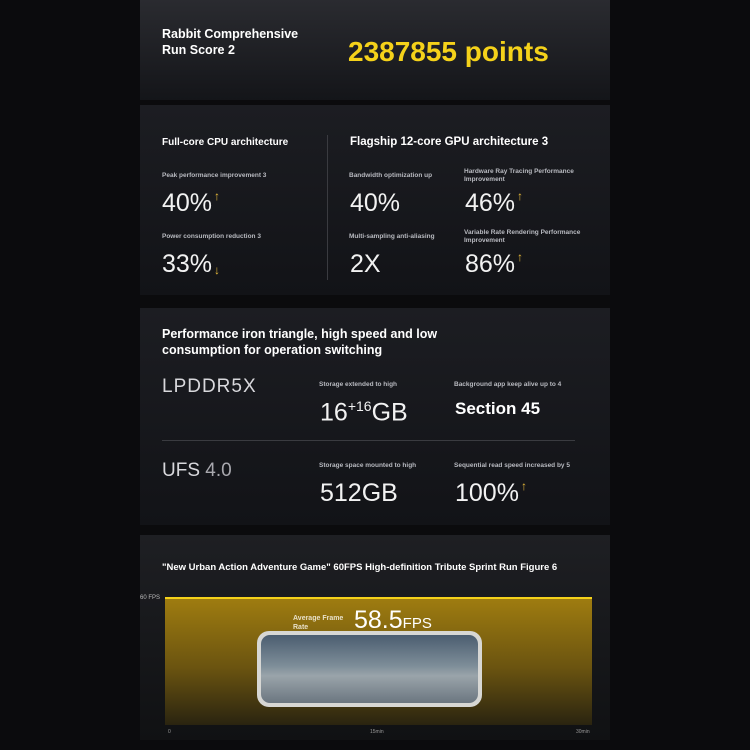  I want to click on phone-image, so click(369, 669).